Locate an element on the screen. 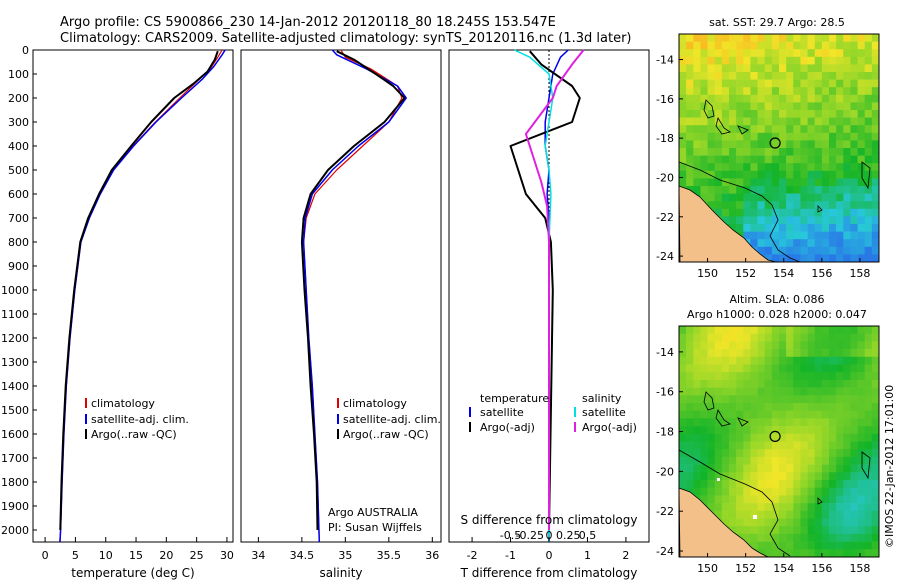 The width and height of the screenshot is (900, 580). sal-xtick-label: 34.5 is located at coordinates (302, 555).